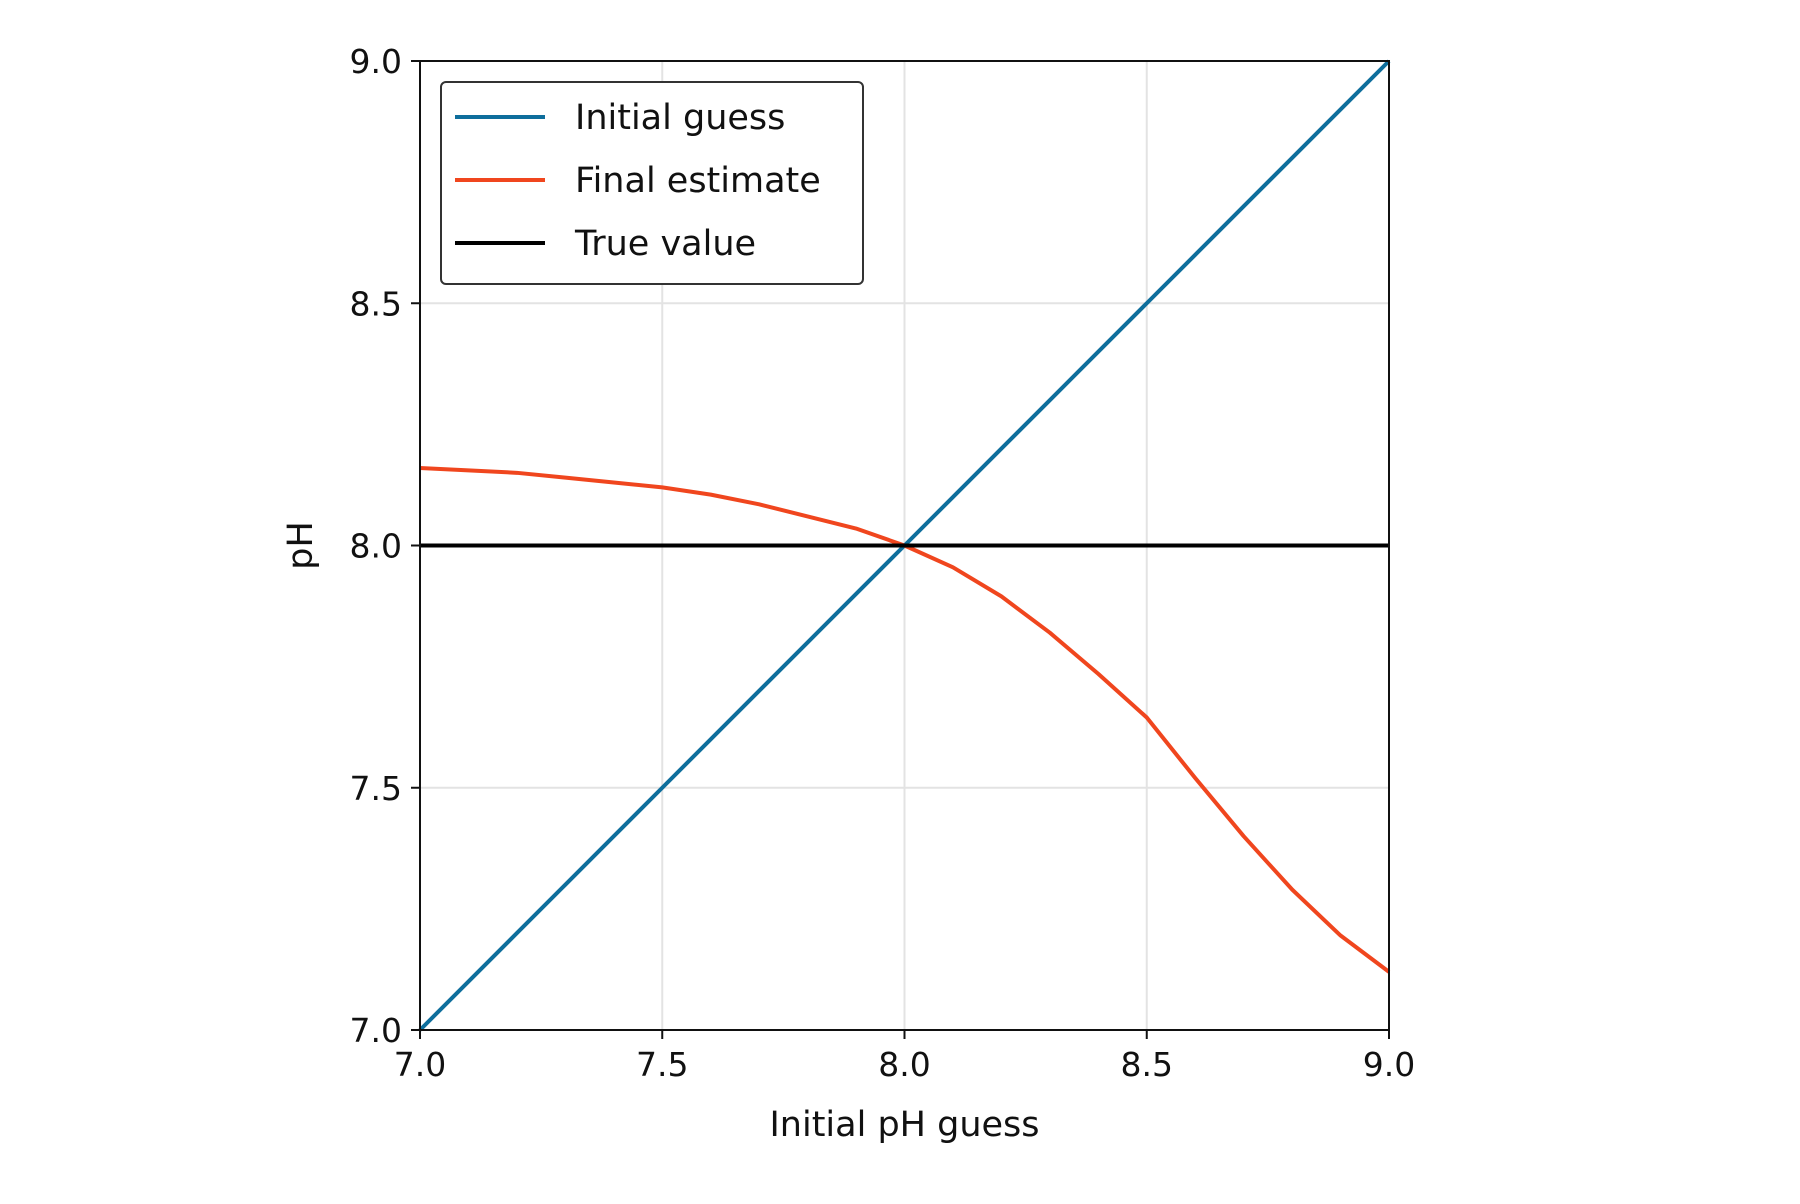 The width and height of the screenshot is (1800, 1204). What do you see at coordinates (376, 303) in the screenshot?
I see `y-tick-label: 8.5` at bounding box center [376, 303].